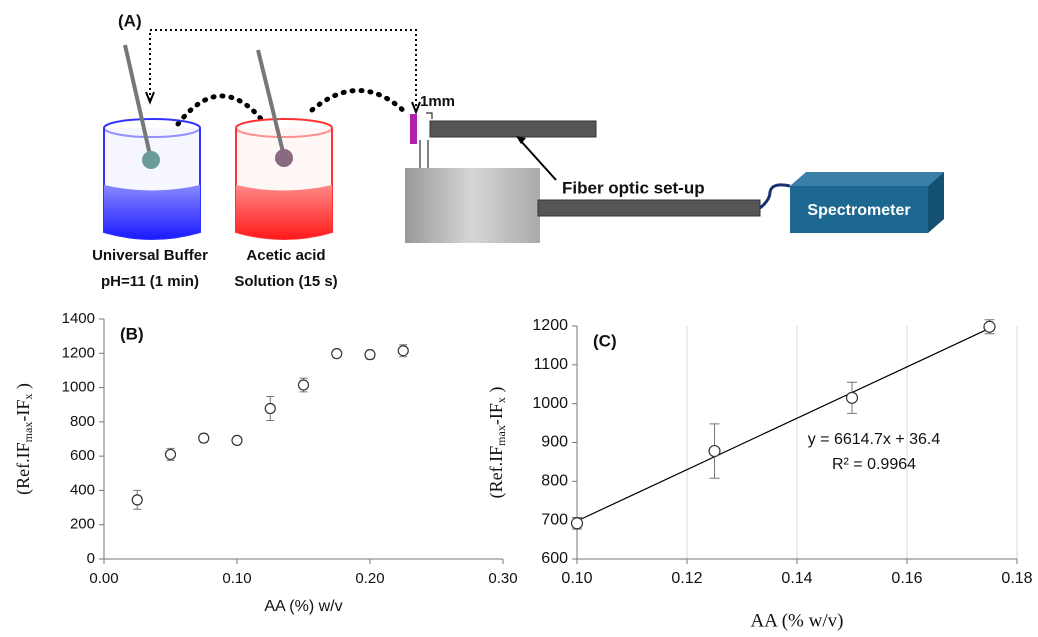 The image size is (1038, 637). What do you see at coordinates (633, 187) in the screenshot?
I see `setup-label: Fiber optic set-up` at bounding box center [633, 187].